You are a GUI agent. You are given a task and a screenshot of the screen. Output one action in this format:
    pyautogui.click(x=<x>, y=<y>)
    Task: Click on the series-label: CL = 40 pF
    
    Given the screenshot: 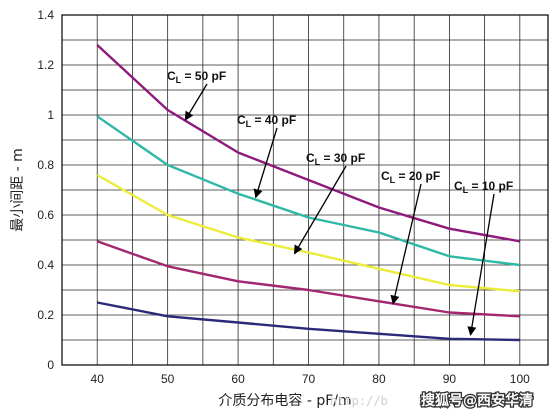 What is the action you would take?
    pyautogui.click(x=266, y=121)
    